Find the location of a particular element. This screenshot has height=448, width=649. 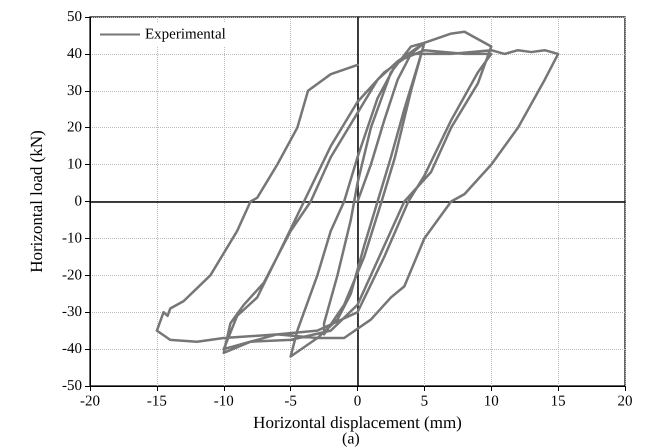

legend-label: Experimental is located at coordinates (185, 34).